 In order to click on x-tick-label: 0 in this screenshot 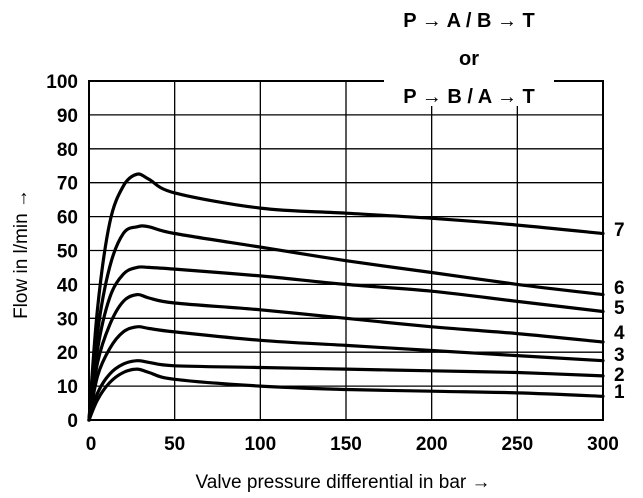, I will do `click(91, 444)`.